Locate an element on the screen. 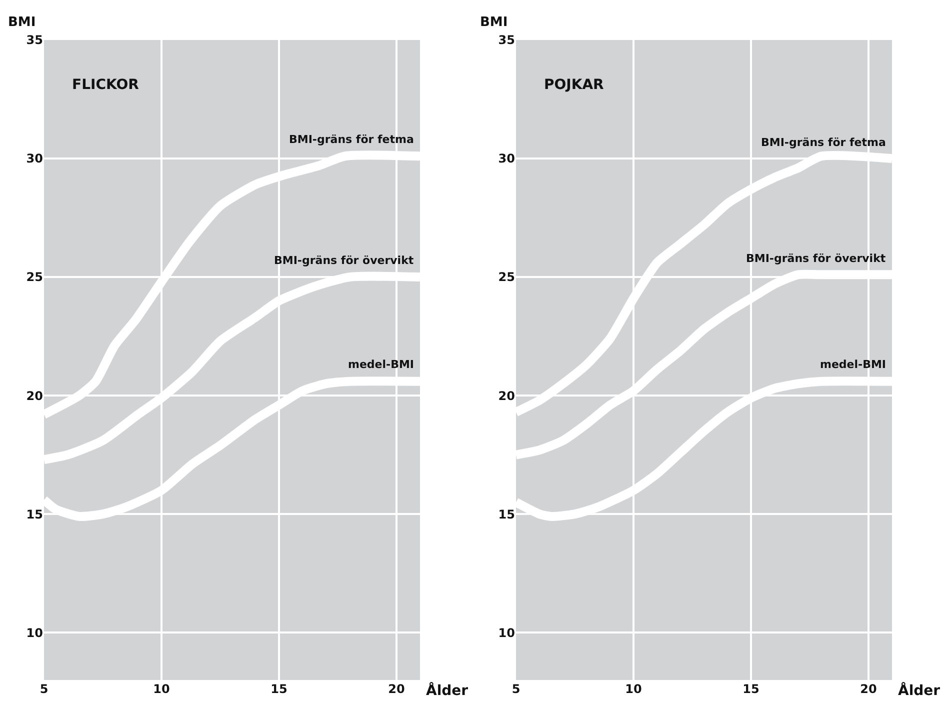 The image size is (945, 702). text: POJKAR is located at coordinates (574, 85).